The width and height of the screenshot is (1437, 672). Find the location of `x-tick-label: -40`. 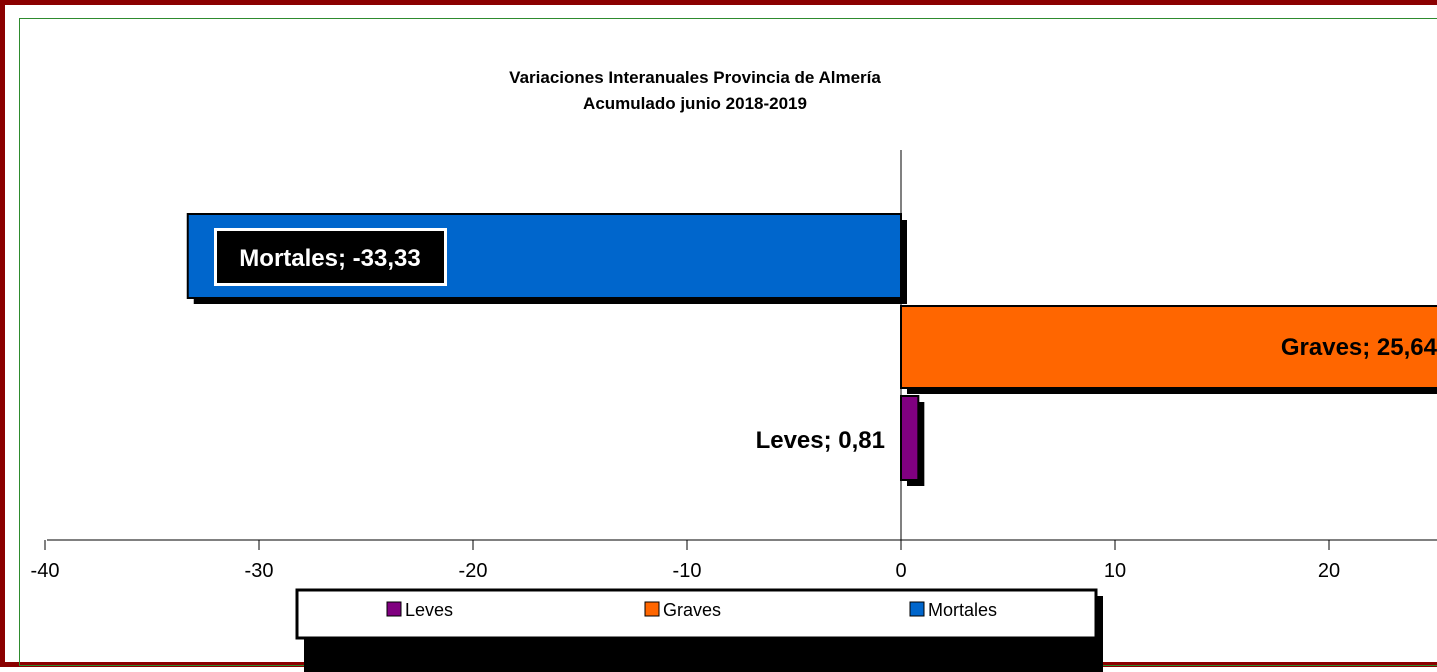

x-tick-label: -40 is located at coordinates (45, 571).